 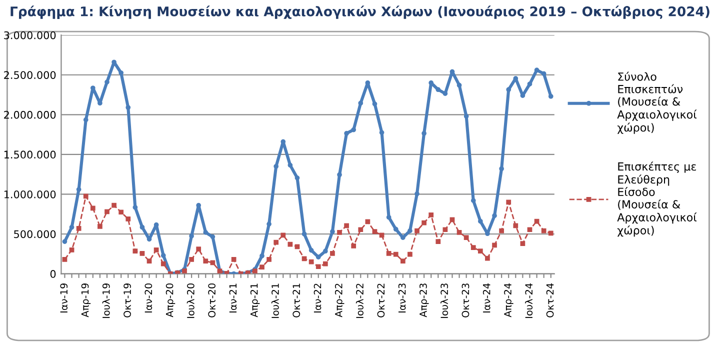 I want to click on x-tick-label: Ιαν-23, so click(x=402, y=298).